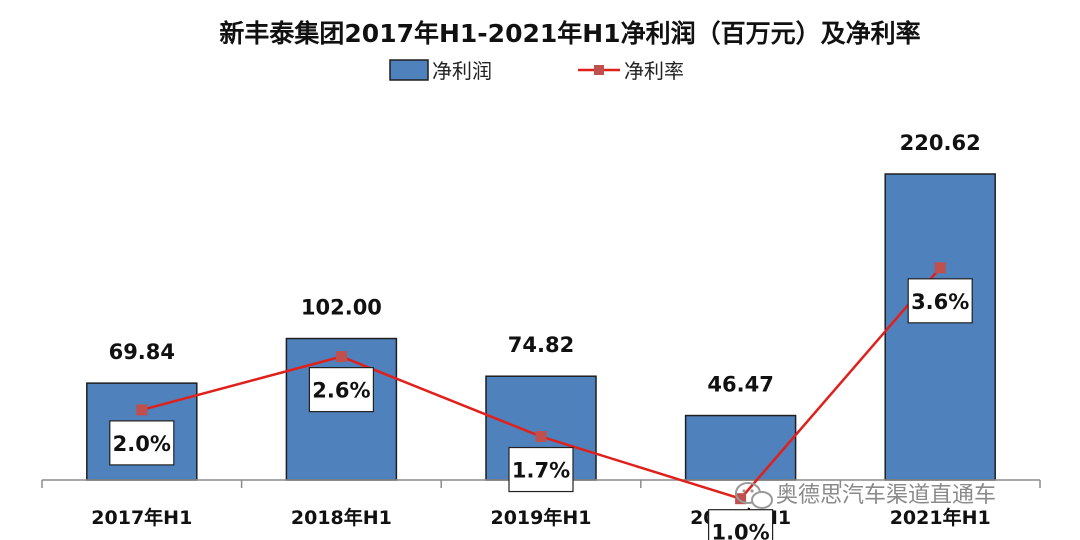 The image size is (1080, 540). I want to click on watermark: 奥德思汽车渠道直通车, so click(865, 495).